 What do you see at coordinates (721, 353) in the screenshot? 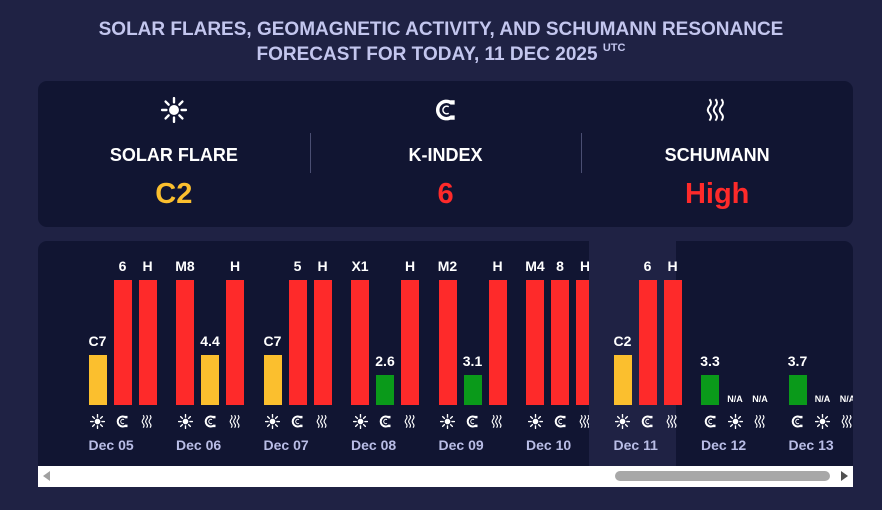
I see `day-column: 3.3 N/A N/A Dec 12` at bounding box center [721, 353].